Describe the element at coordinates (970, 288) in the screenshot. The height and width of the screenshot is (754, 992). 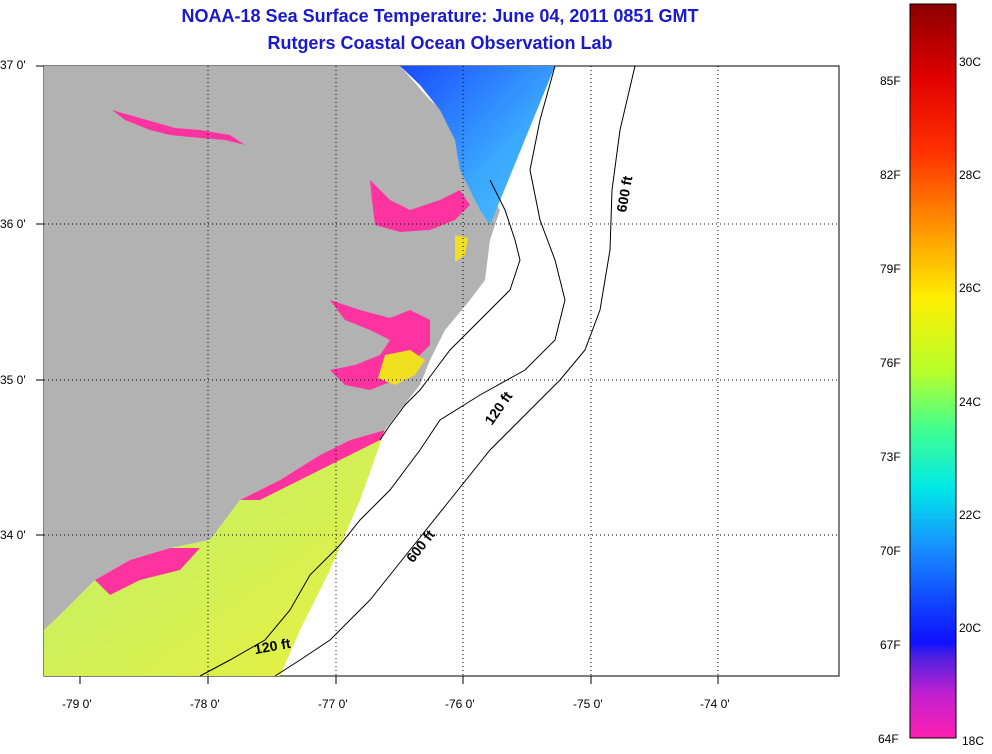
I see `cbar-c-26: 26C` at that location.